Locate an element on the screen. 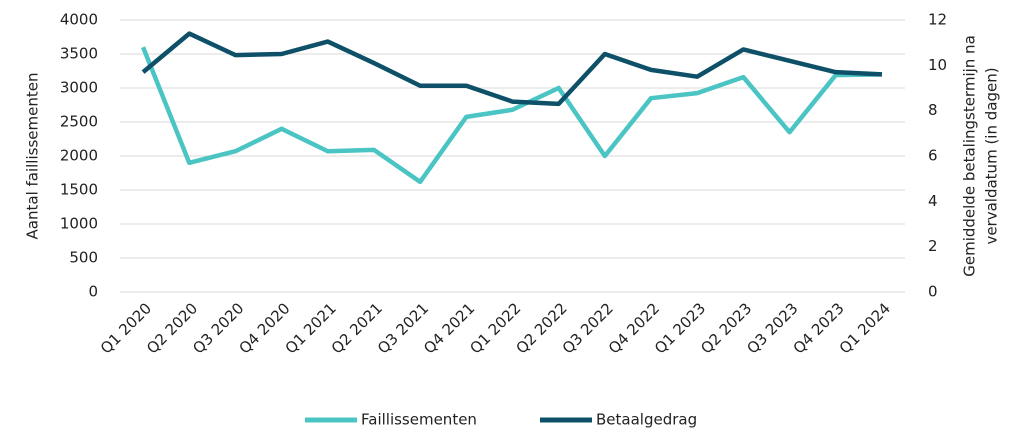 This screenshot has height=432, width=1028. legend-label: Faillissementen is located at coordinates (419, 420).